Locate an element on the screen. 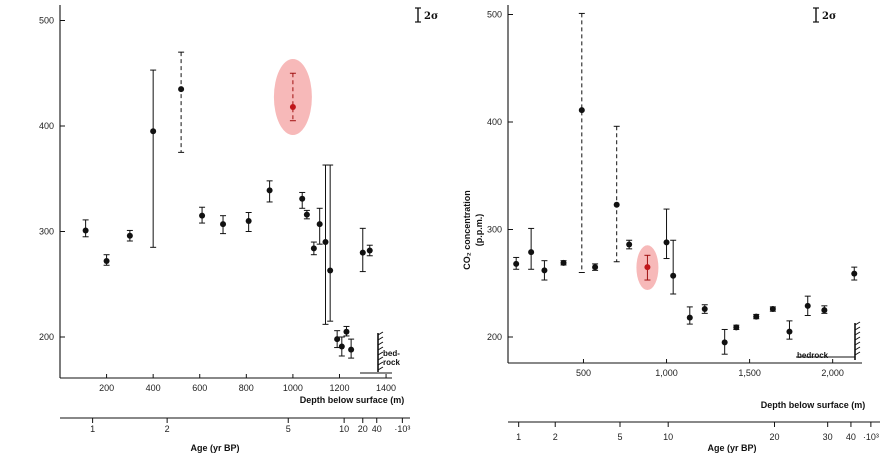 The image size is (896, 465). left-y-tick-label: 500 is located at coordinates (46, 21).